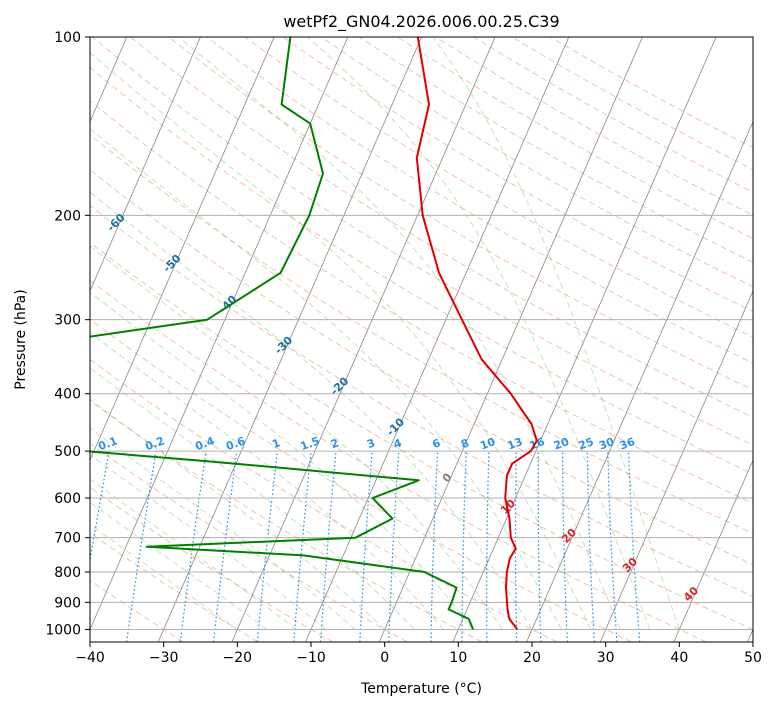  Describe the element at coordinates (586, 443) in the screenshot. I see `mixing-ratio-label: 25` at that location.